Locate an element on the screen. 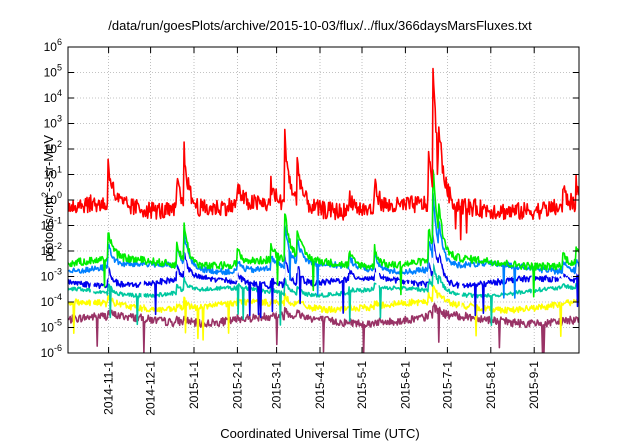 This screenshot has height=448, width=640. y-tick-label: 10⁻⁴ is located at coordinates (51, 300).